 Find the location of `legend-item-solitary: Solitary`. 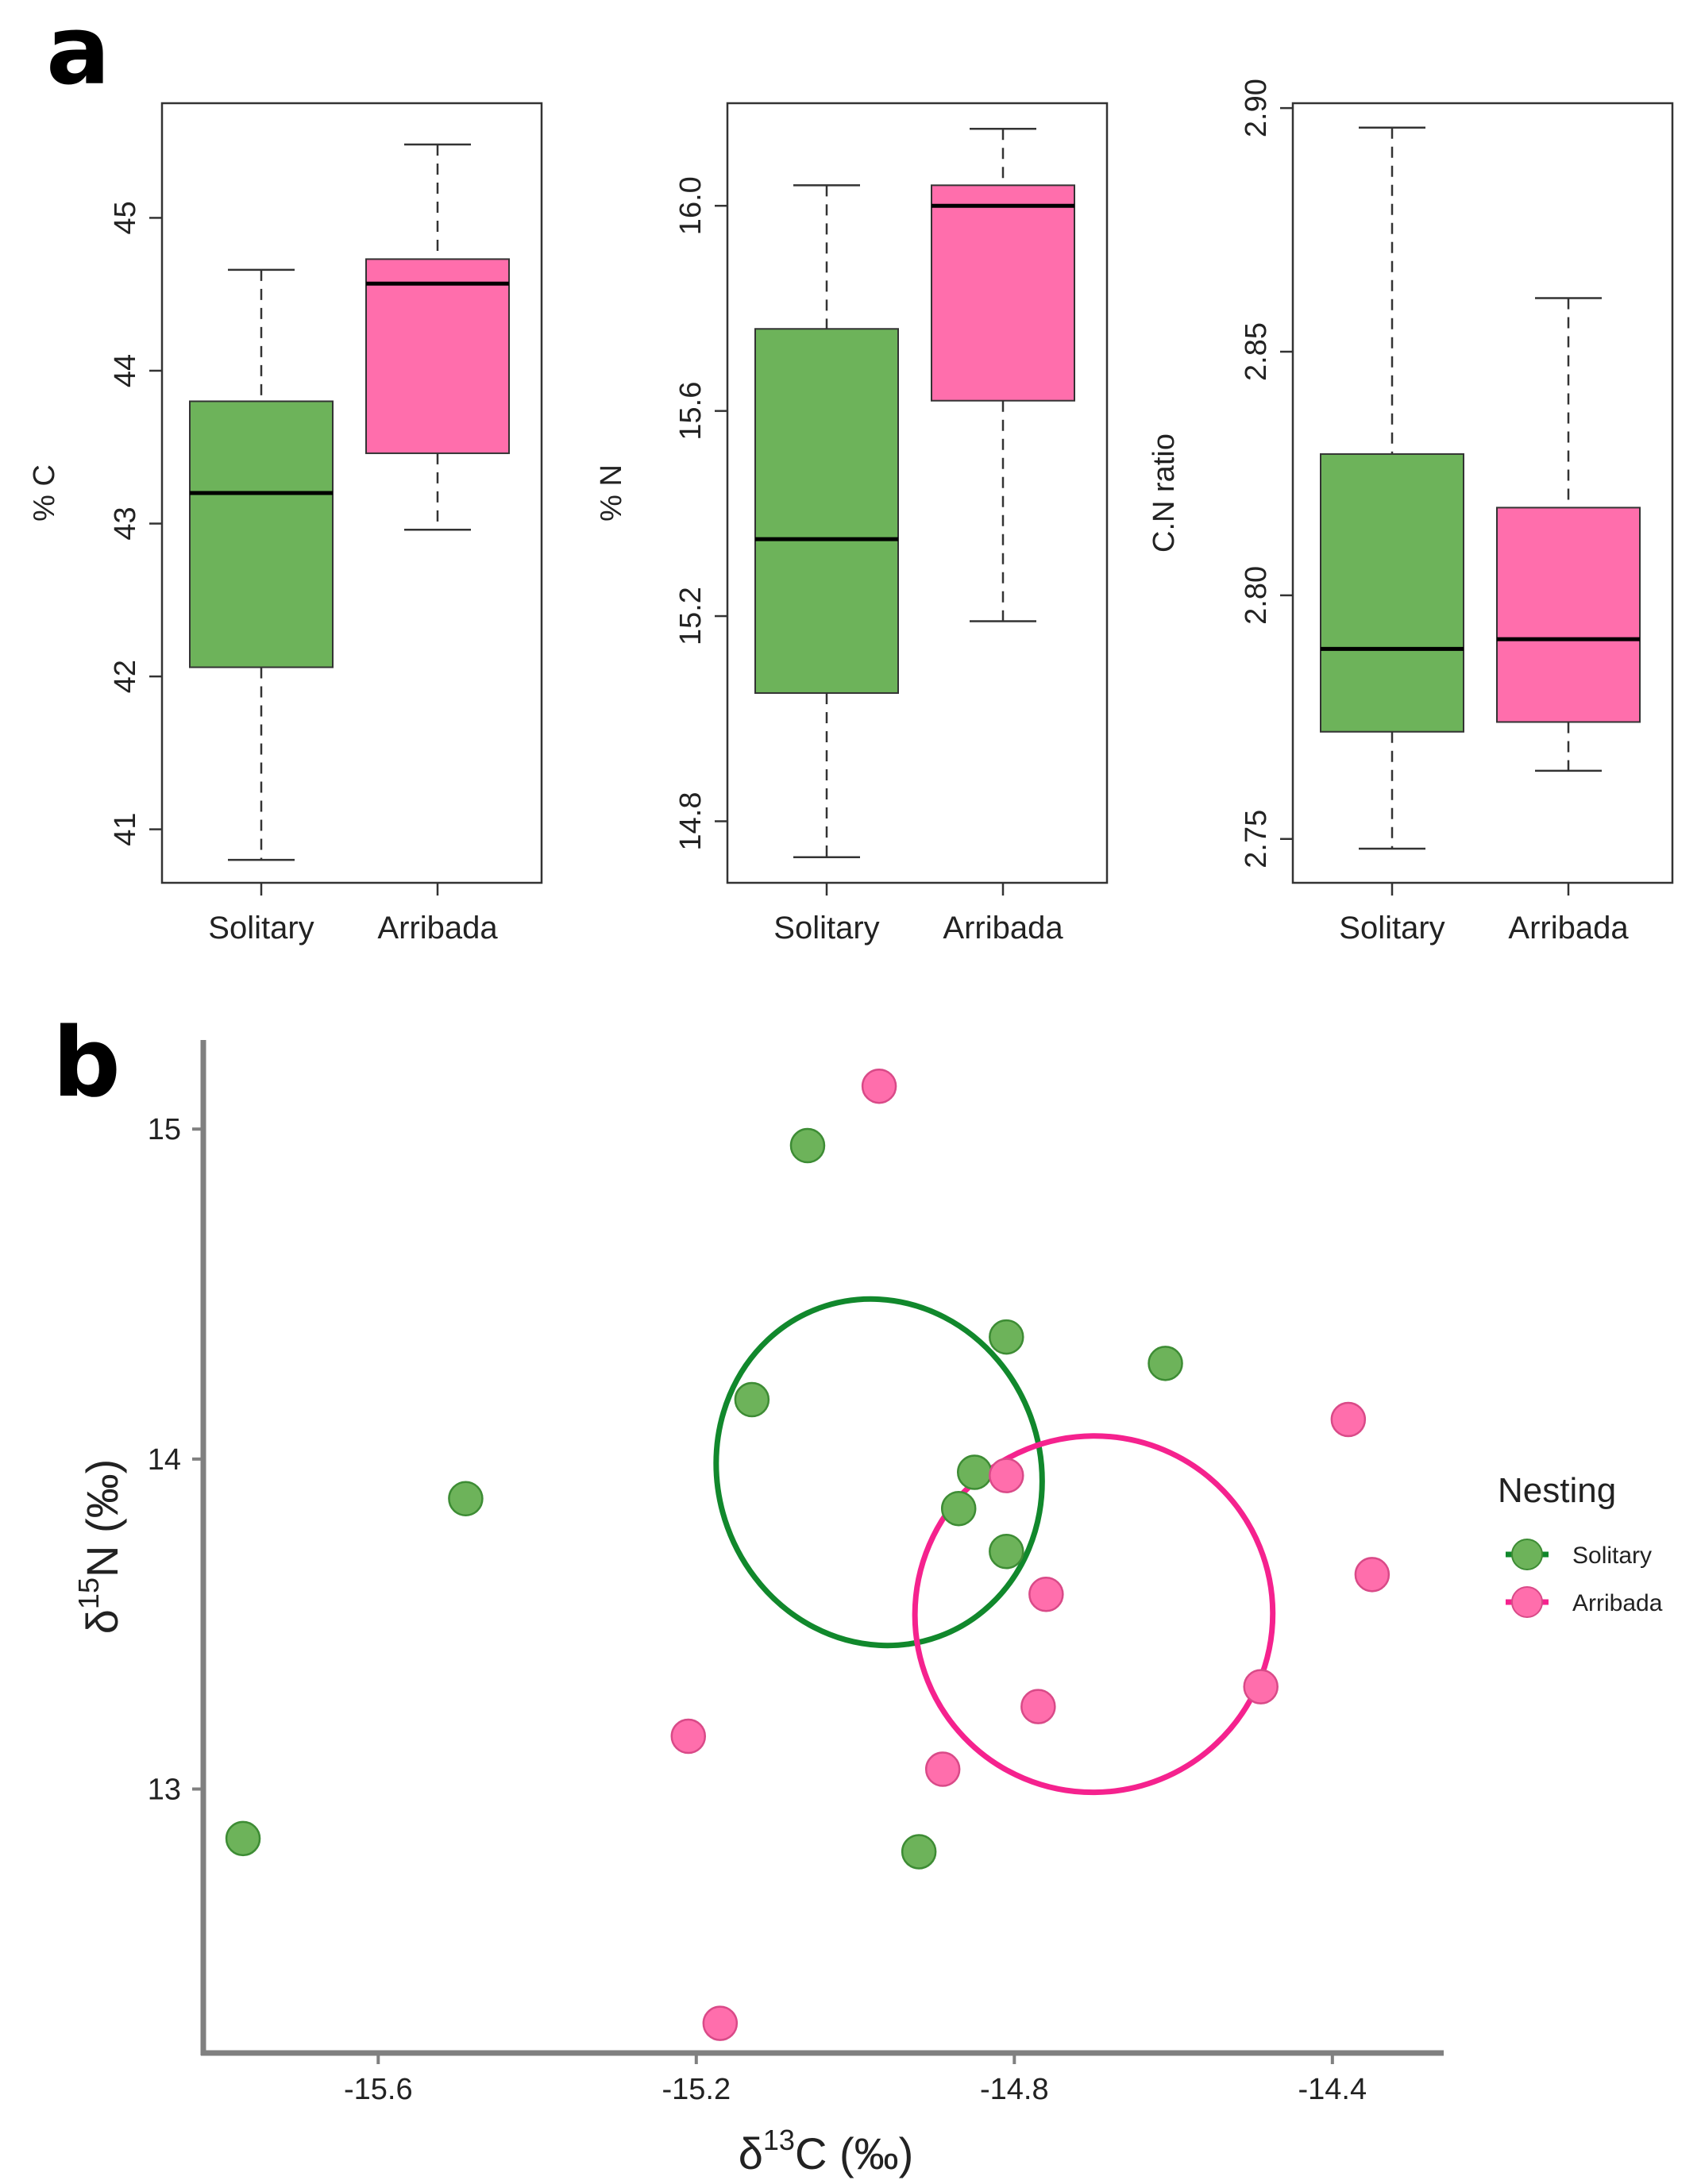

legend-item-solitary: Solitary is located at coordinates (1579, 1554).